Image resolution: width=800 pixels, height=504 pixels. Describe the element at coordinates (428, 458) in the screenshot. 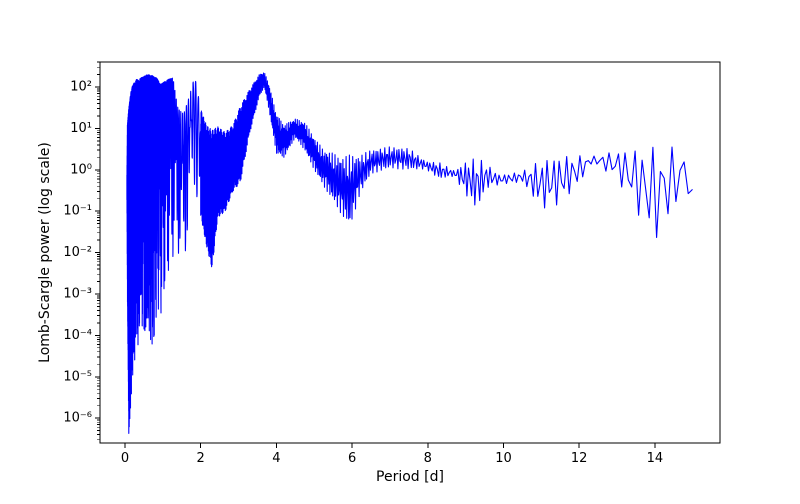

I see `x-tick-label: 8` at that location.